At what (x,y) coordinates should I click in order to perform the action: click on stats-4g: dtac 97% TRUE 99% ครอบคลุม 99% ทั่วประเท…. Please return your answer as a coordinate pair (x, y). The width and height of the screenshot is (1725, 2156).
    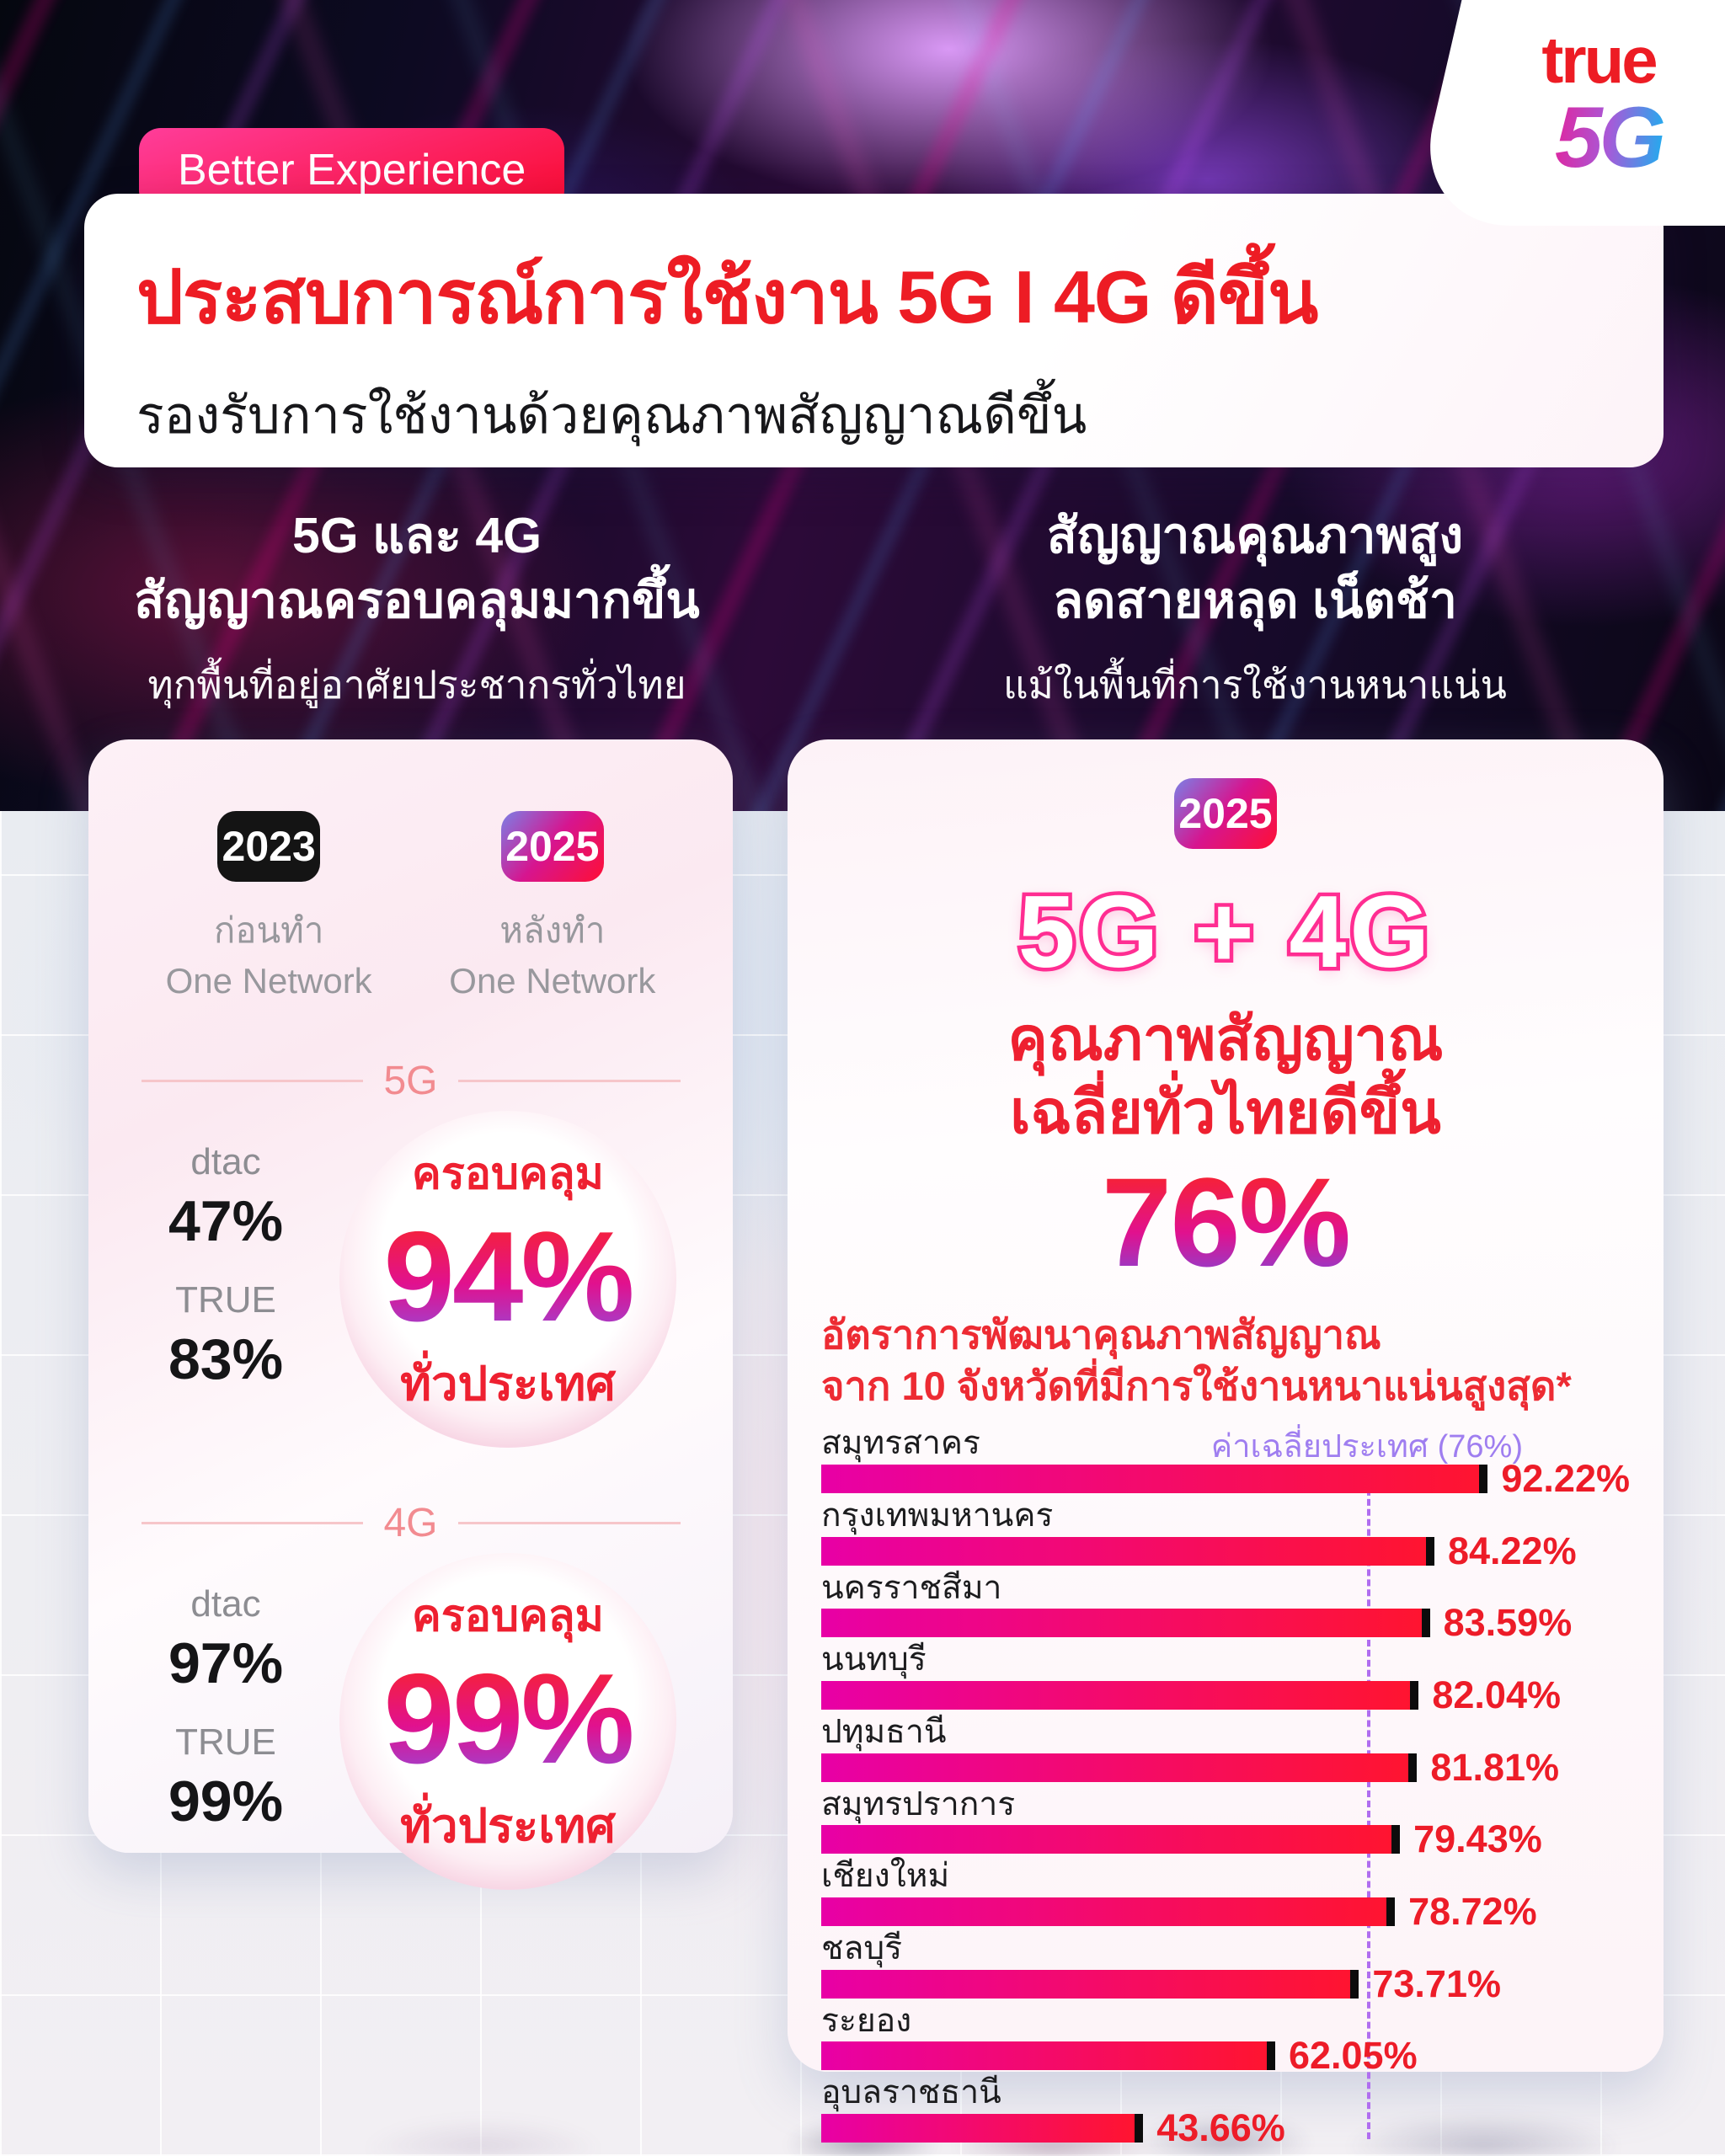
    Looking at the image, I should click on (410, 1722).